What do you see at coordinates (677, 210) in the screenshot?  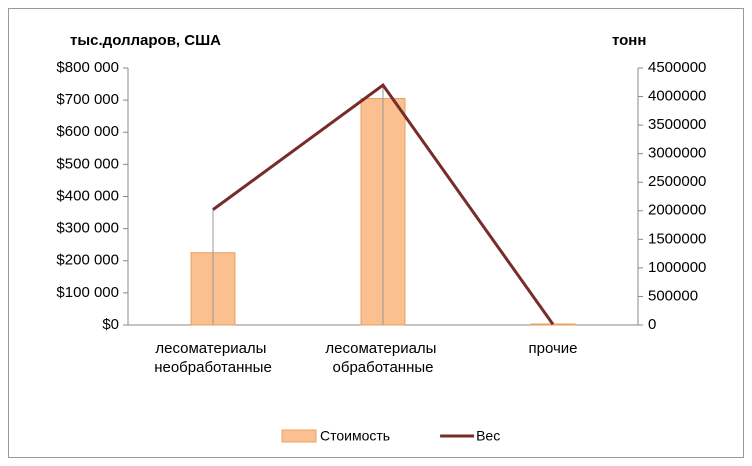 I see `y2-tick-label: 2000000` at bounding box center [677, 210].